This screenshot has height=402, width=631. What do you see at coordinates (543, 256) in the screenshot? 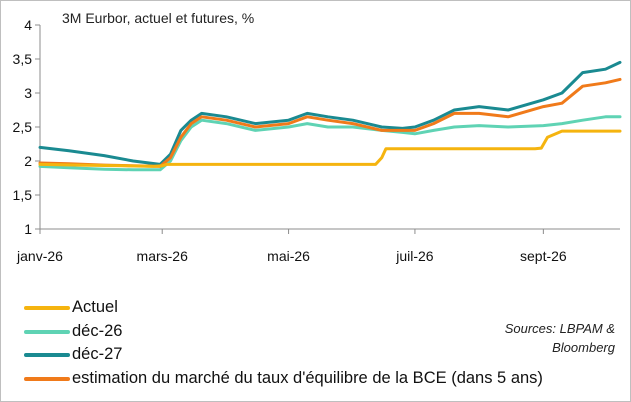
I see `x-tick-label: sept-26` at bounding box center [543, 256].